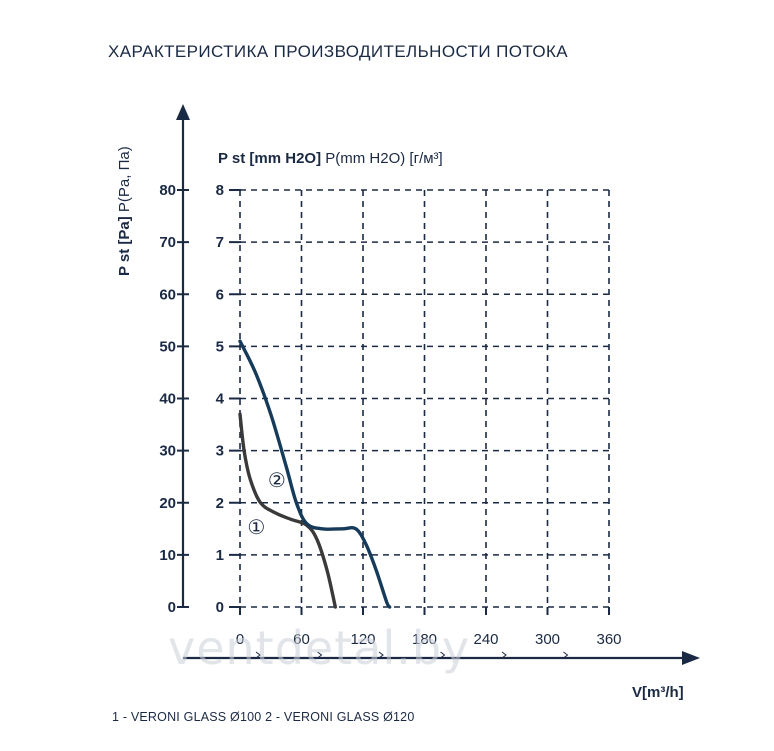  What do you see at coordinates (220, 555) in the screenshot?
I see `y-right-tick-label: 1` at bounding box center [220, 555].